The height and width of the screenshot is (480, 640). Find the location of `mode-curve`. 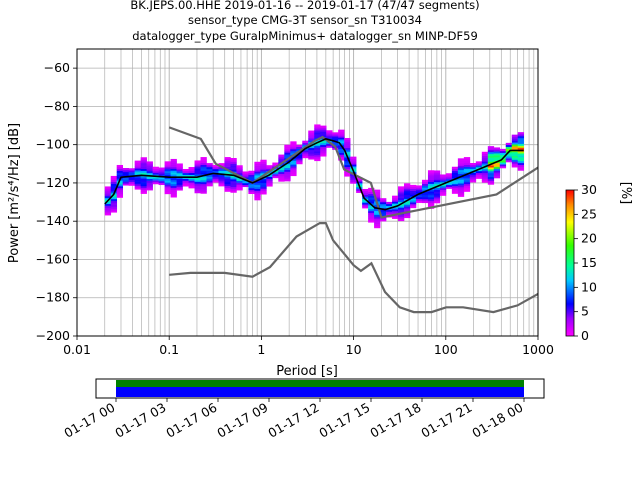

mode-curve is located at coordinates (314, 174).